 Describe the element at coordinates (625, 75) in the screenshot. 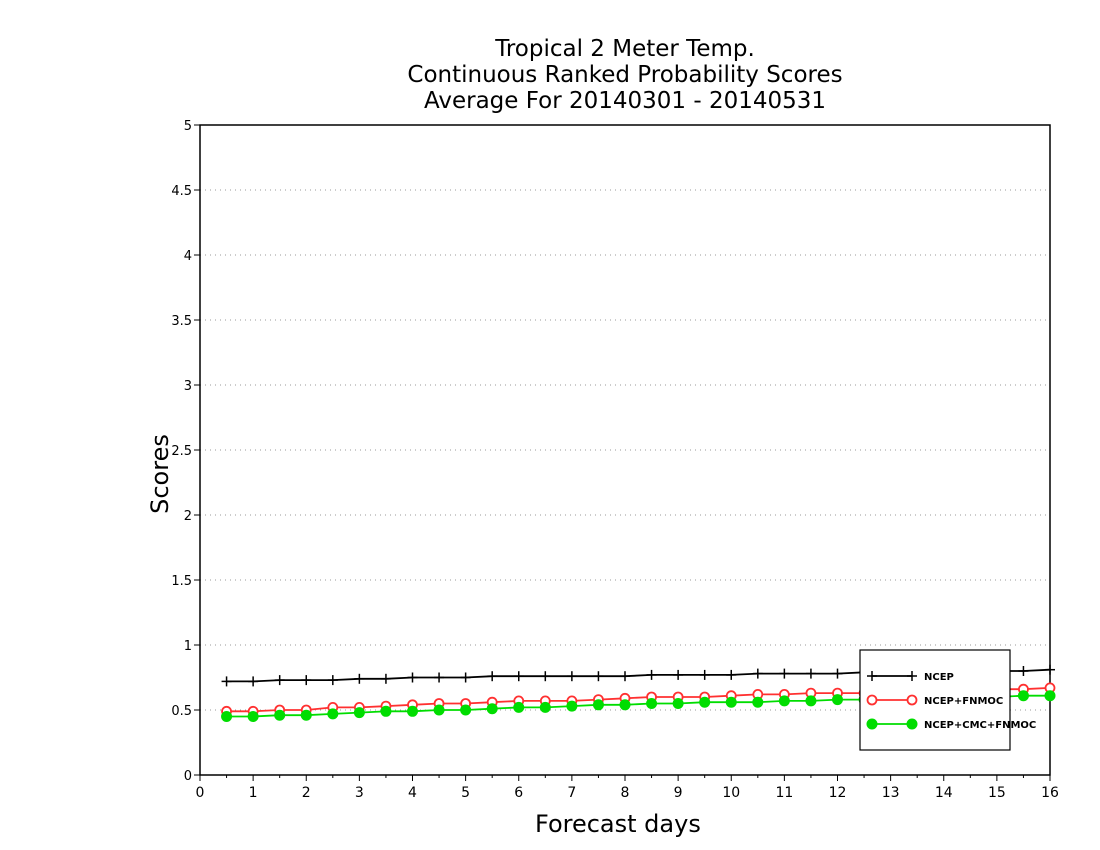

I see `chart-title-line-2: Continuous Ranked Probability Scores` at that location.